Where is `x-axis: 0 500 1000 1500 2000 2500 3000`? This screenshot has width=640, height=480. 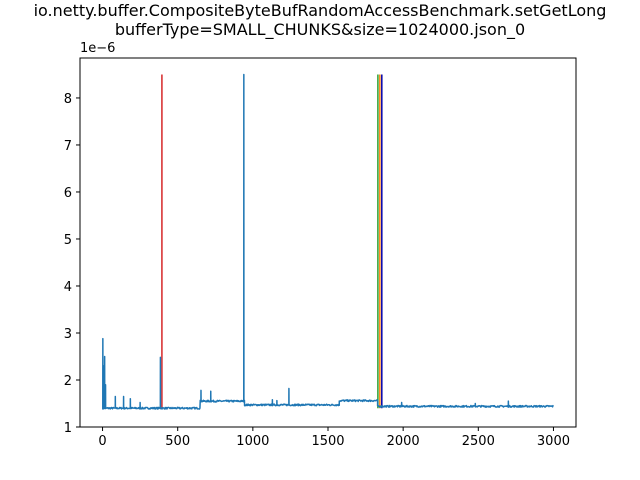 x-axis: 0 500 1000 1500 2000 2500 3000 is located at coordinates (334, 438).